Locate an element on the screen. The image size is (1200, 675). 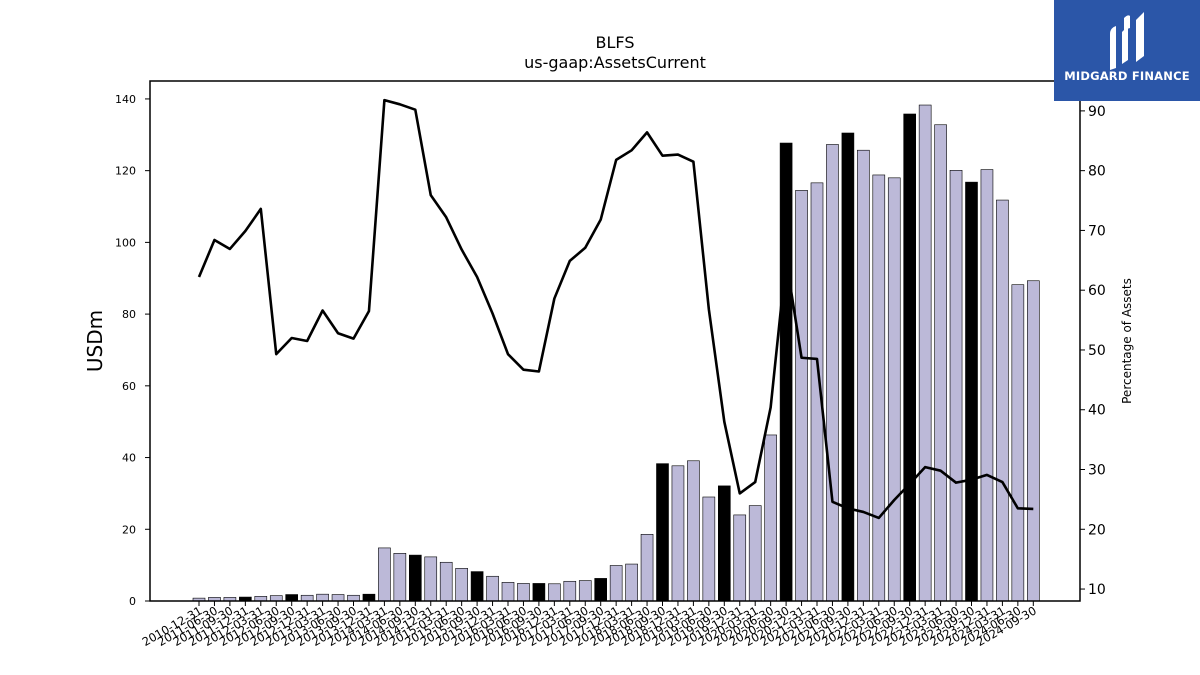
y-tick-label-right: 20 is located at coordinates (1097, 530).